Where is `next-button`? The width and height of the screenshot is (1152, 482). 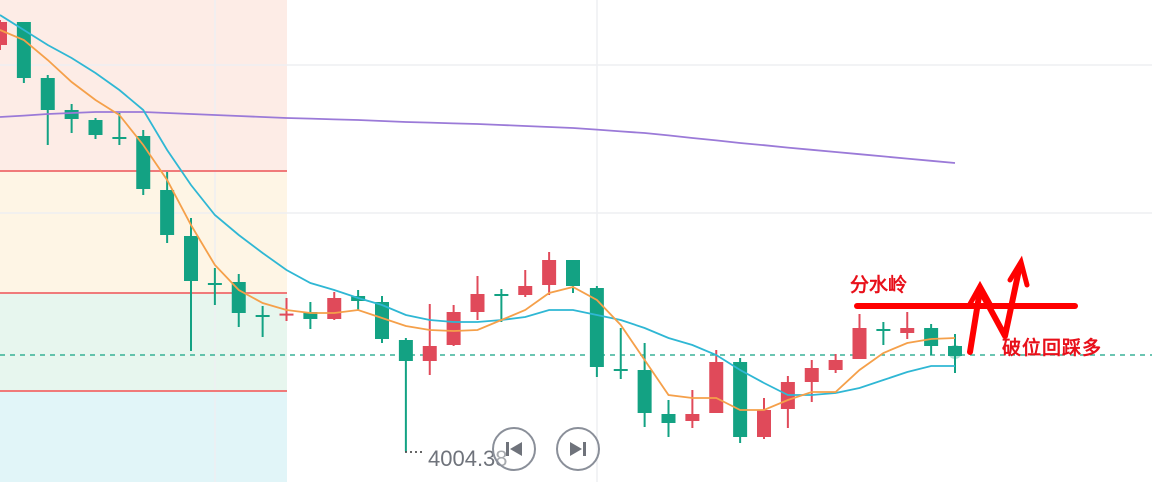 next-button is located at coordinates (578, 449).